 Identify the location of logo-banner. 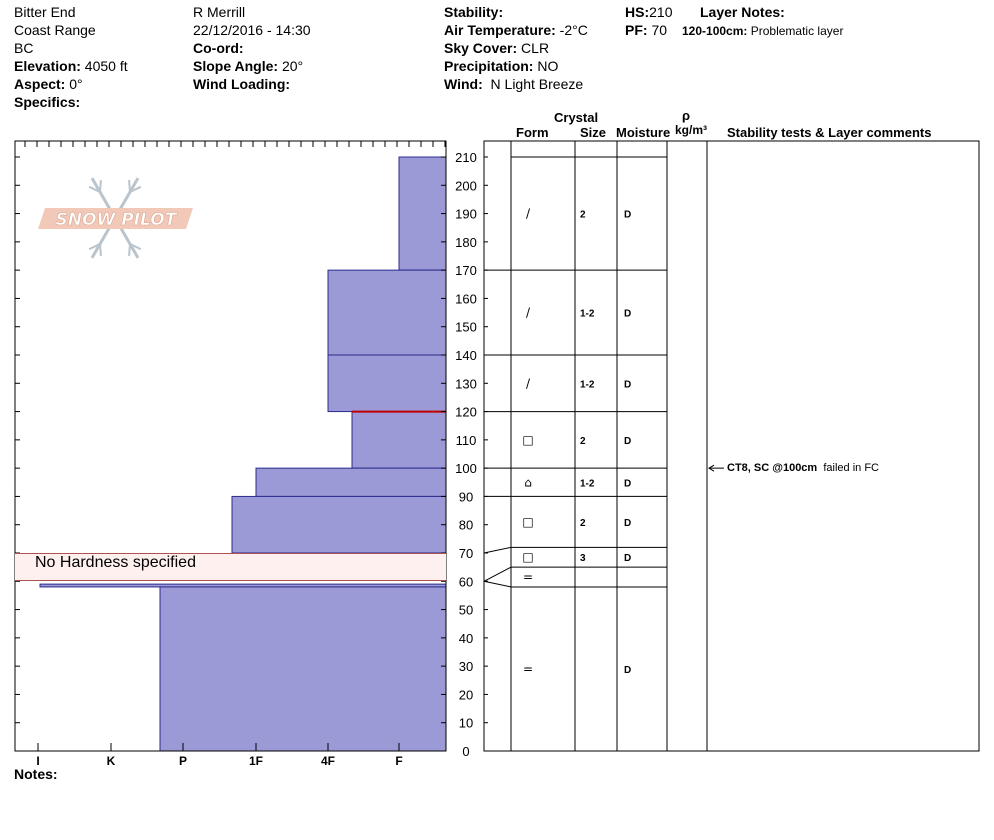
(115, 218).